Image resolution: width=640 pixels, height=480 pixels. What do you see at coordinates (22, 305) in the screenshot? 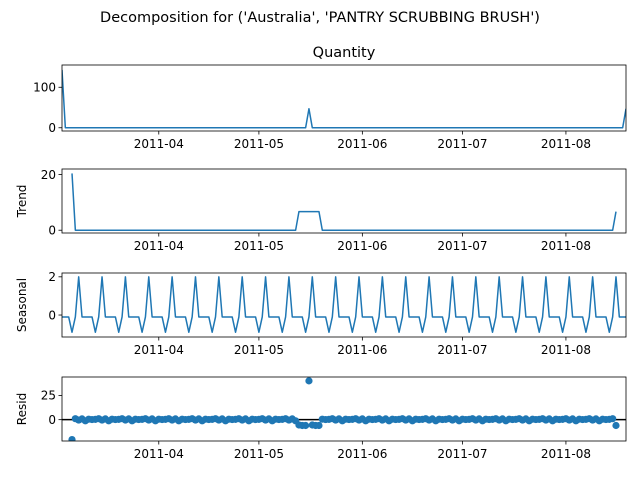
I see `y-axis-label-seasonal: Seasonal` at bounding box center [22, 305].